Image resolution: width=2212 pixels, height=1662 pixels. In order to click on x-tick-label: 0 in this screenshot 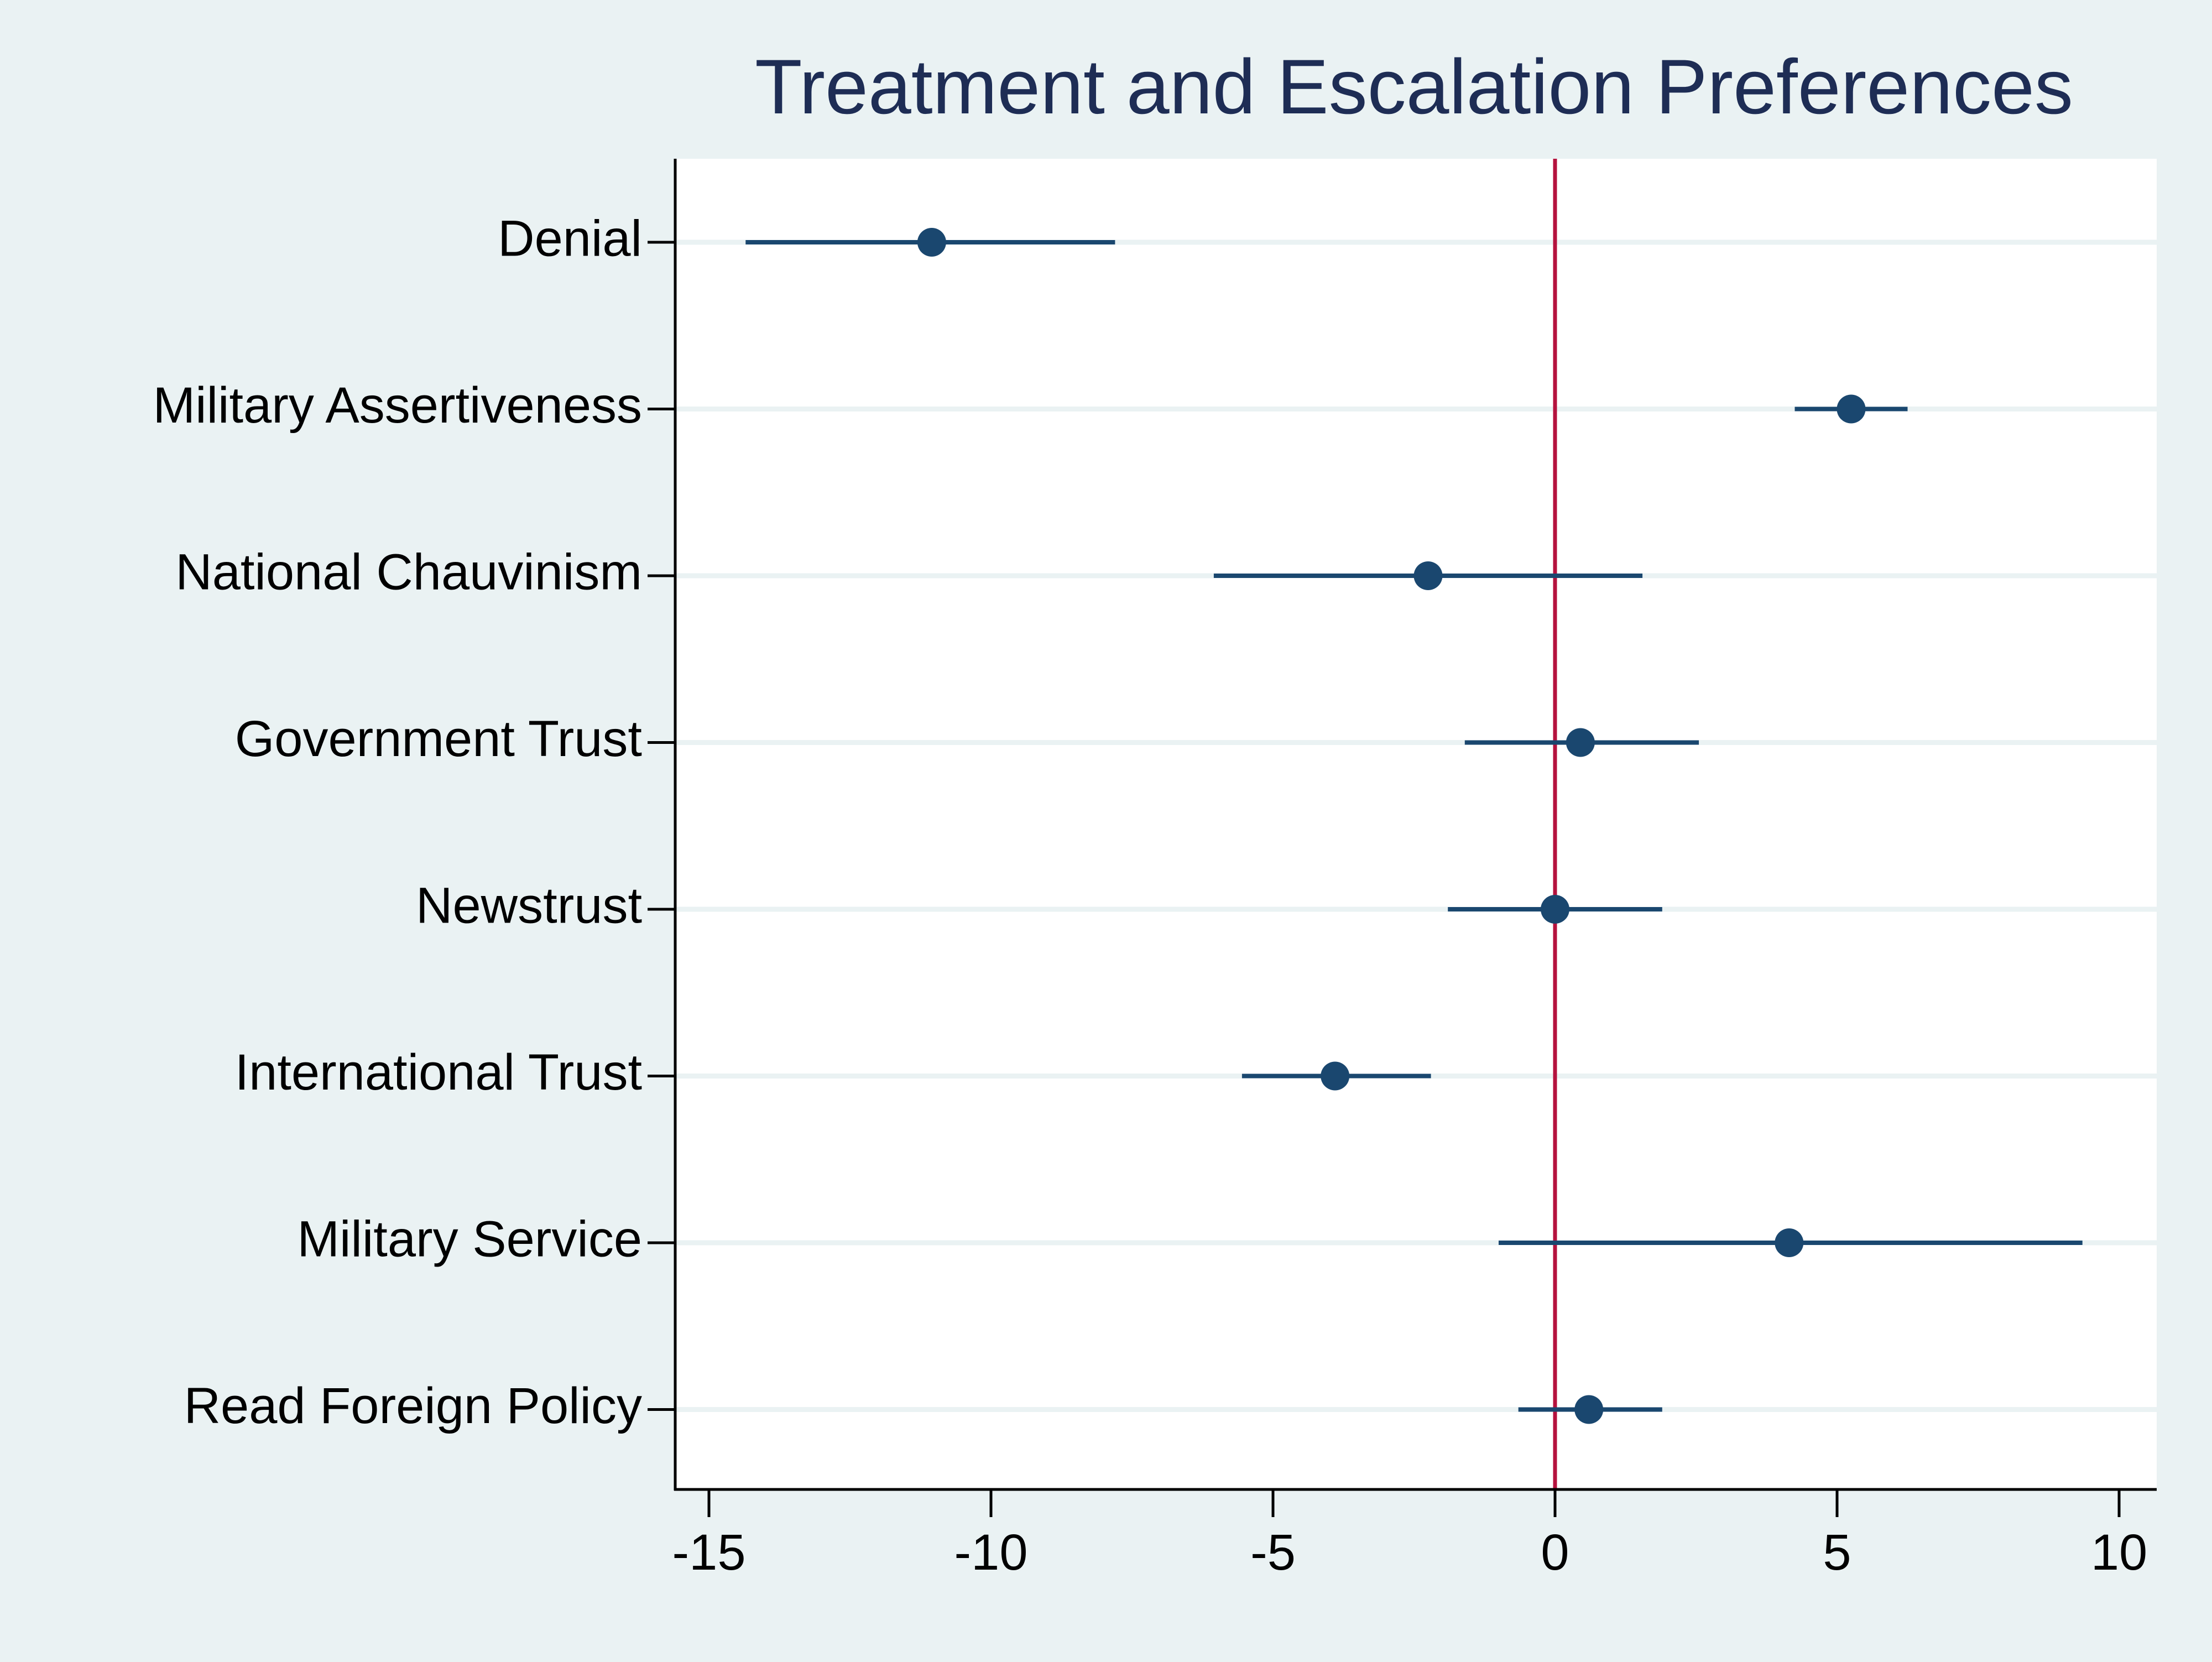, I will do `click(1555, 1552)`.